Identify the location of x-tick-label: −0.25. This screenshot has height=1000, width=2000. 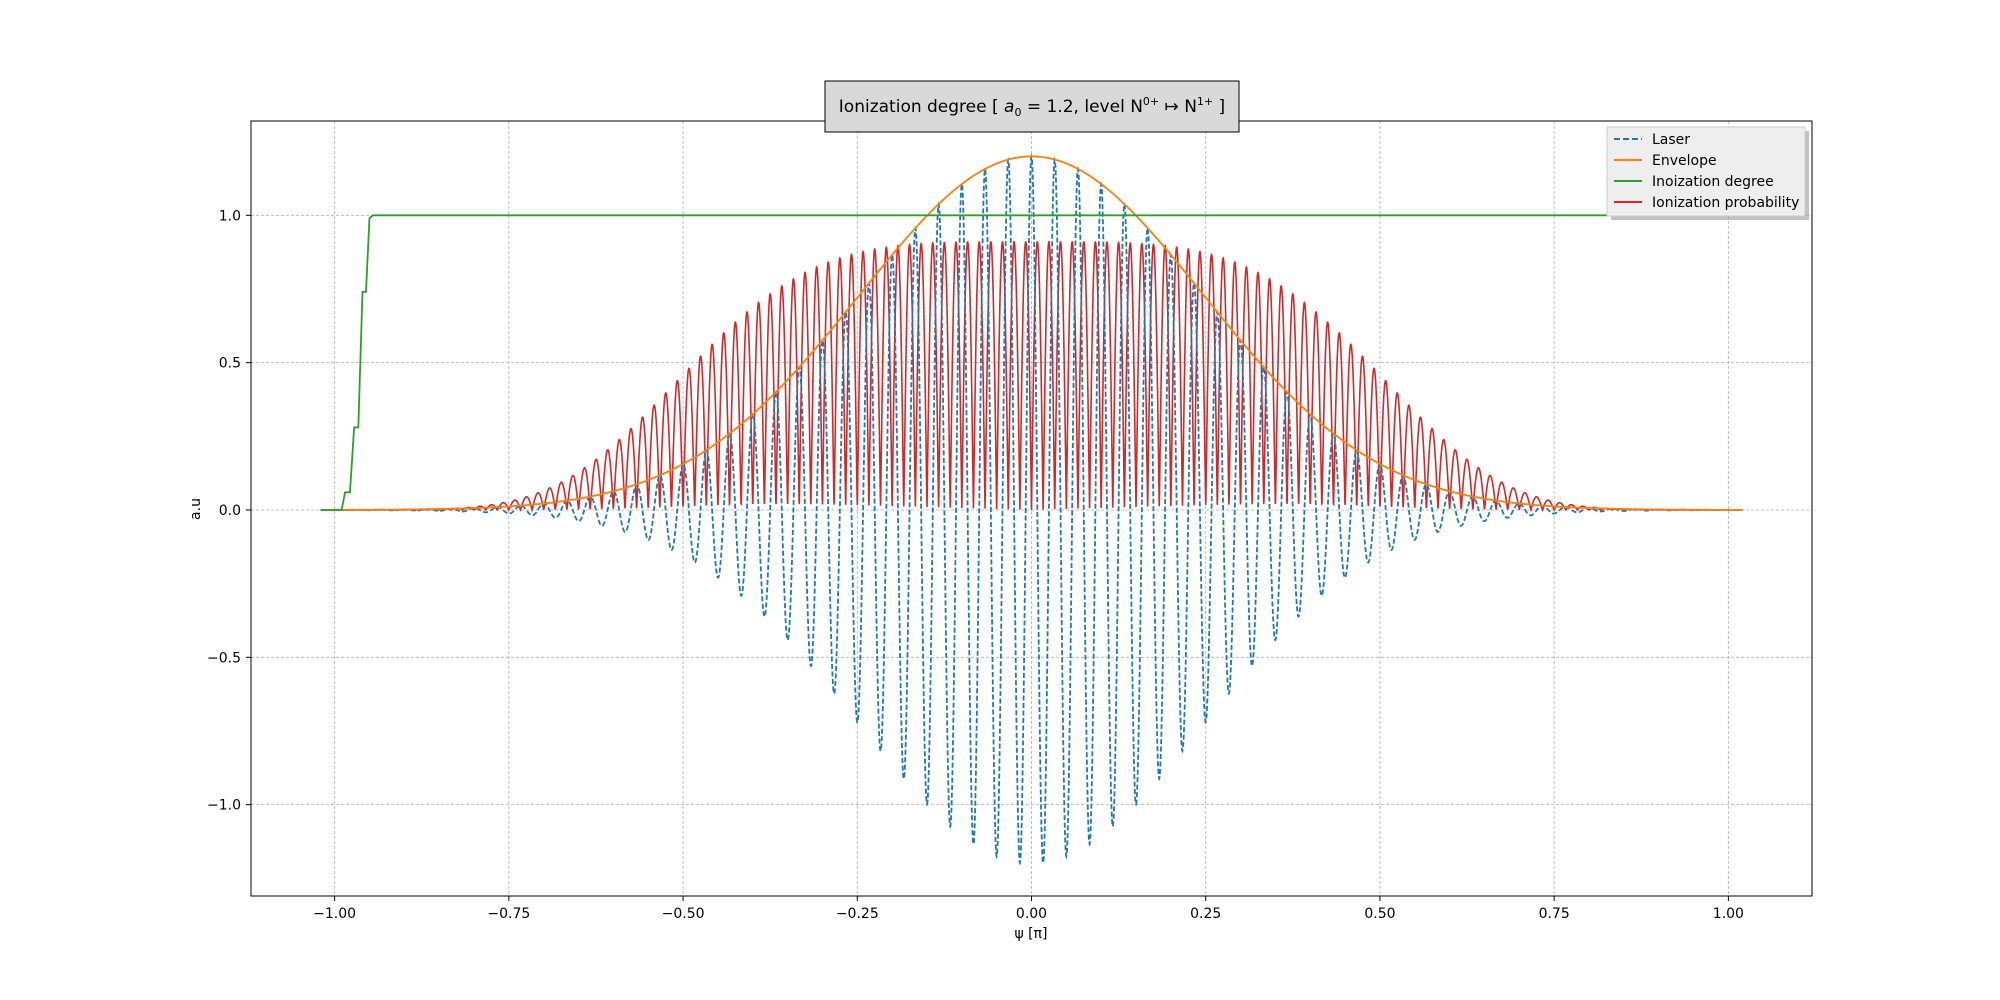
(857, 914).